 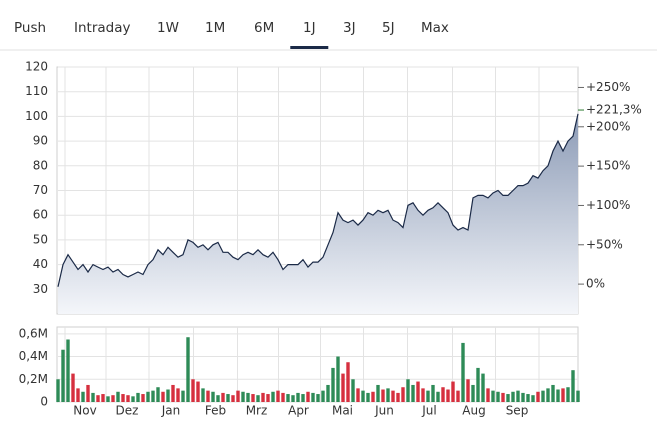 What do you see at coordinates (384, 411) in the screenshot?
I see `x-tick-label: Jun` at bounding box center [384, 411].